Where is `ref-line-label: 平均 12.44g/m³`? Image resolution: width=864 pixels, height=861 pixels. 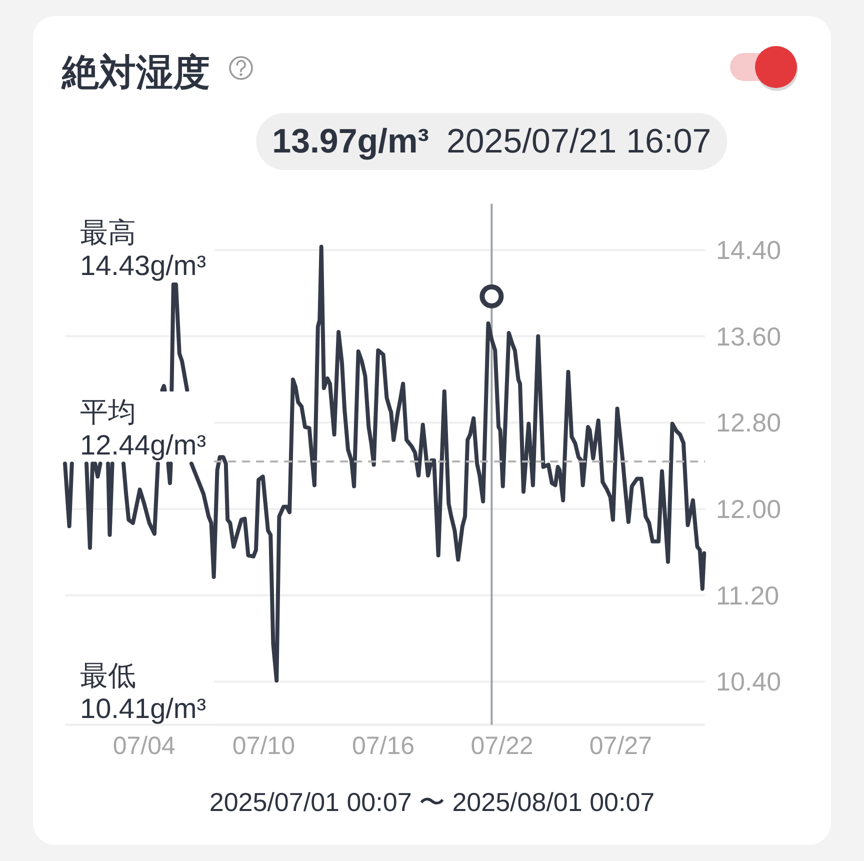 ref-line-label: 平均 12.44g/m³ is located at coordinates (143, 428).